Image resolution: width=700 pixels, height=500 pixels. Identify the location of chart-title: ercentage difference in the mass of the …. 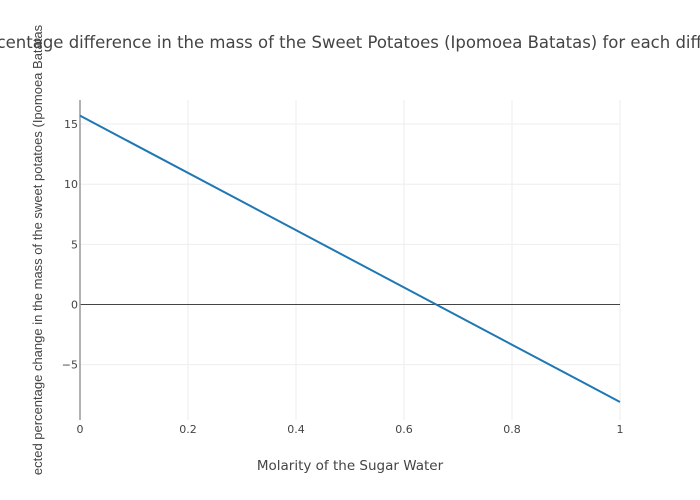
(350, 42).